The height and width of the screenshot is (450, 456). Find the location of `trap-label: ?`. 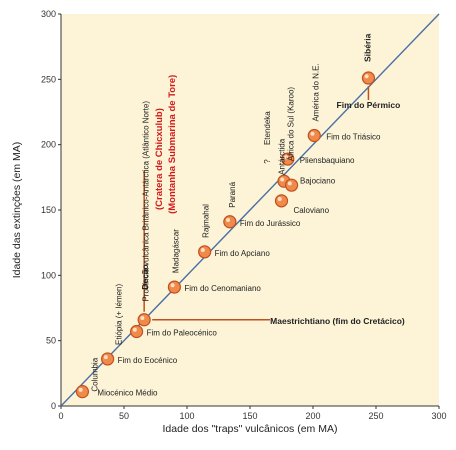

trap-label: ? is located at coordinates (267, 161).